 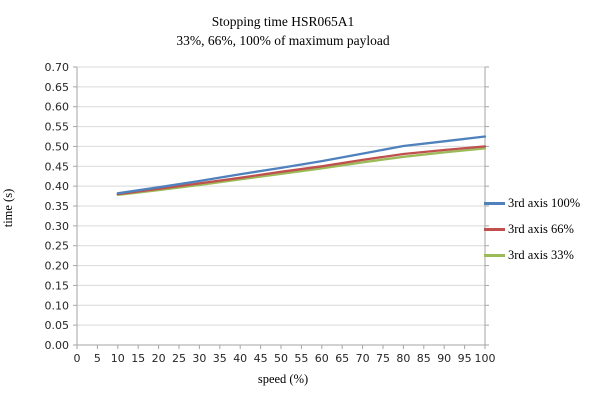 What do you see at coordinates (383, 358) in the screenshot?
I see `x-tick-label: 75` at bounding box center [383, 358].